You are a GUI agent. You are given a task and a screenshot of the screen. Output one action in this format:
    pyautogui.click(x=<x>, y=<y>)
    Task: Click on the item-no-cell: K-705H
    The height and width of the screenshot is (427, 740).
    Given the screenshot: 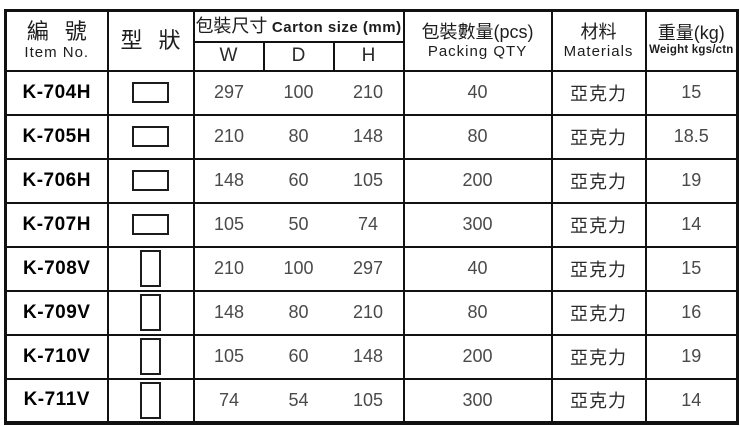 What is the action you would take?
    pyautogui.click(x=56, y=136)
    